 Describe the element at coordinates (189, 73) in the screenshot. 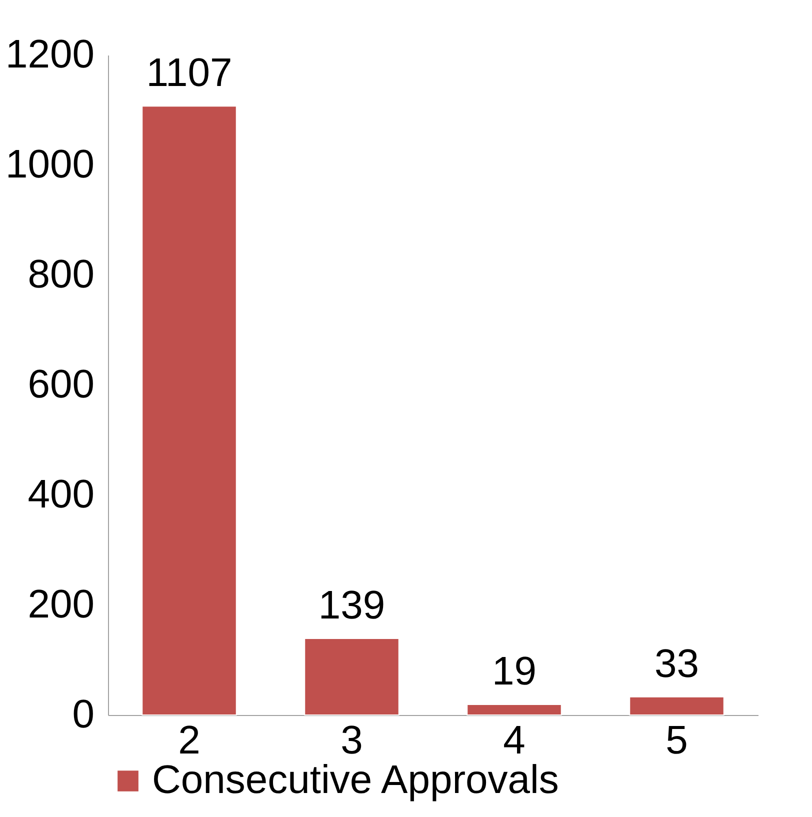

I see `data-label: 1107` at that location.